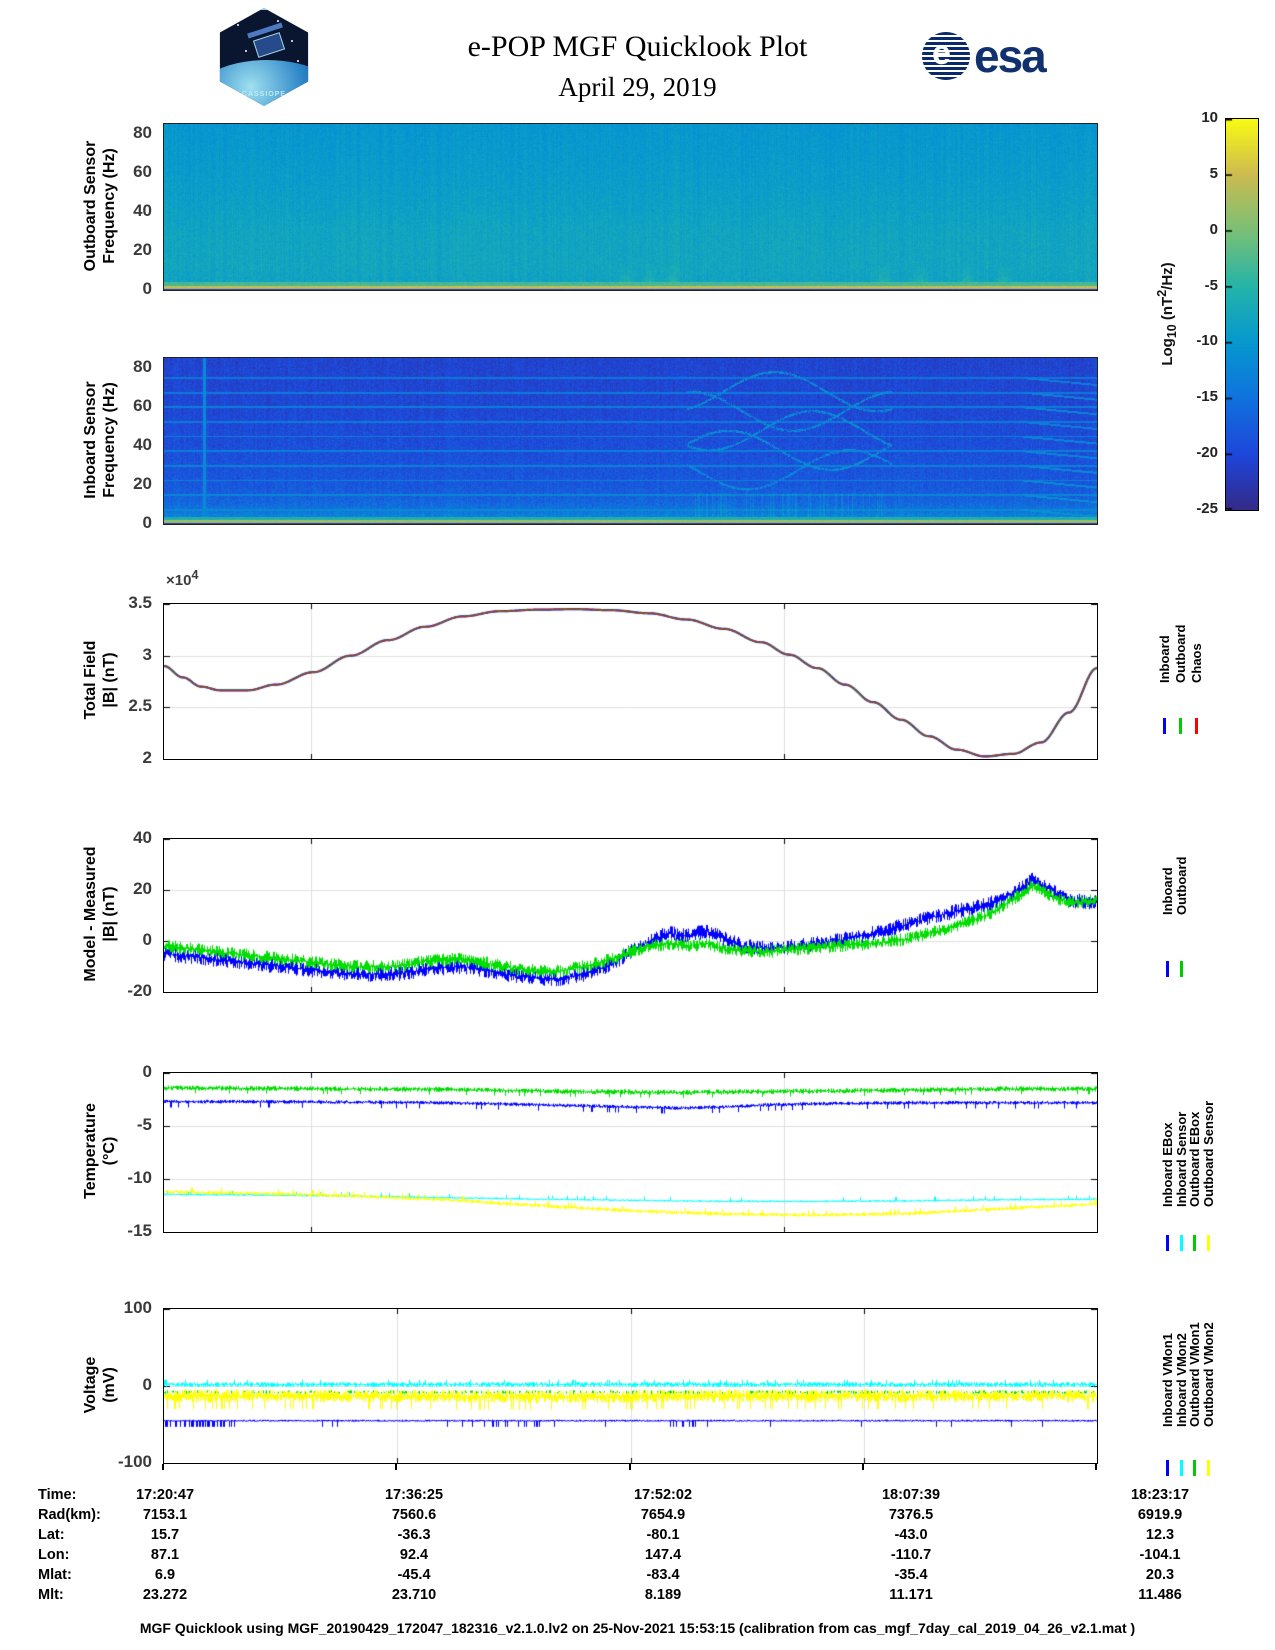  I want to click on colorbar, so click(1242, 314).